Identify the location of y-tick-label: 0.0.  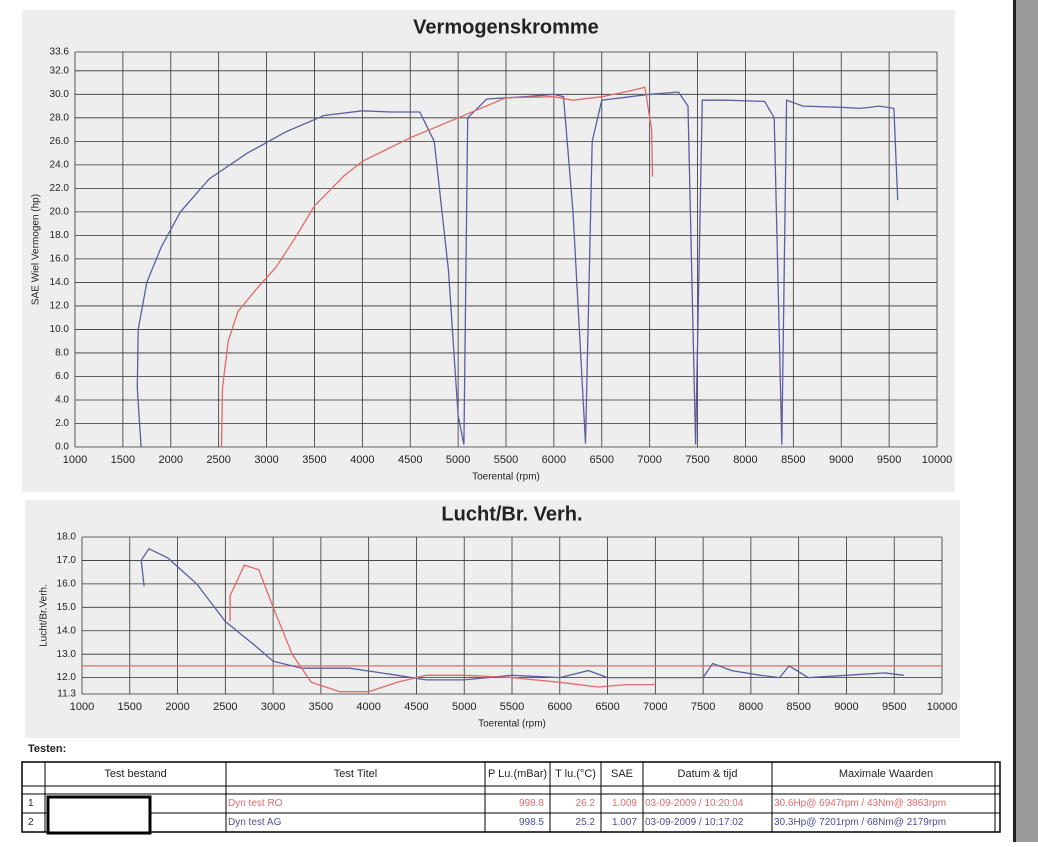
(62, 447).